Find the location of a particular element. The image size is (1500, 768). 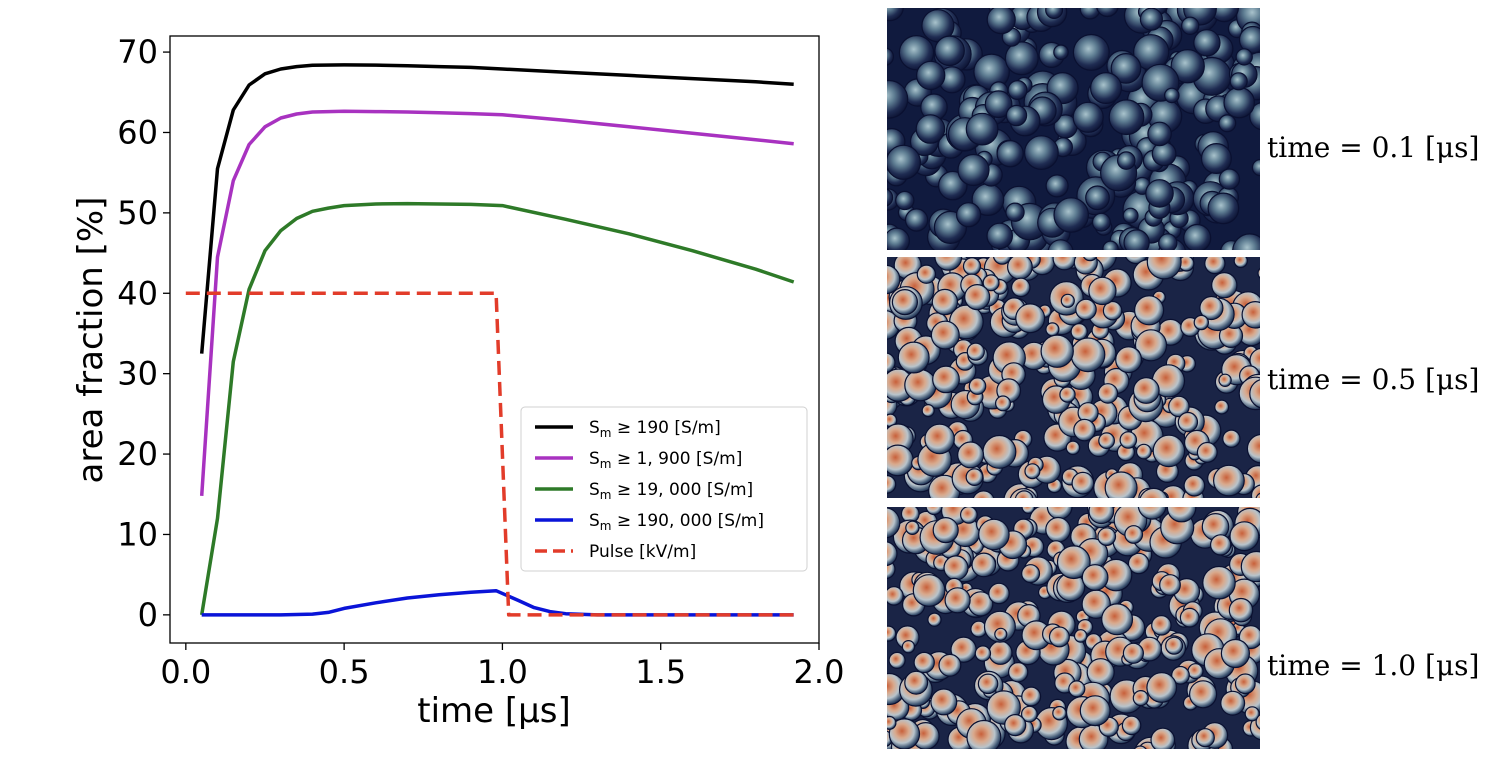

snapshot-caption: time = 1.0 [μs] is located at coordinates (1373, 665).